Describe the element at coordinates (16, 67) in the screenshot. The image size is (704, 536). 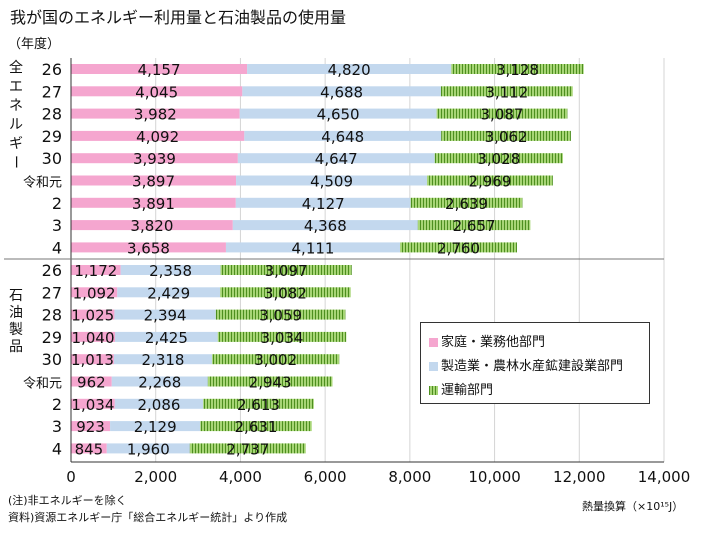
I see `group-label-char: 全` at that location.